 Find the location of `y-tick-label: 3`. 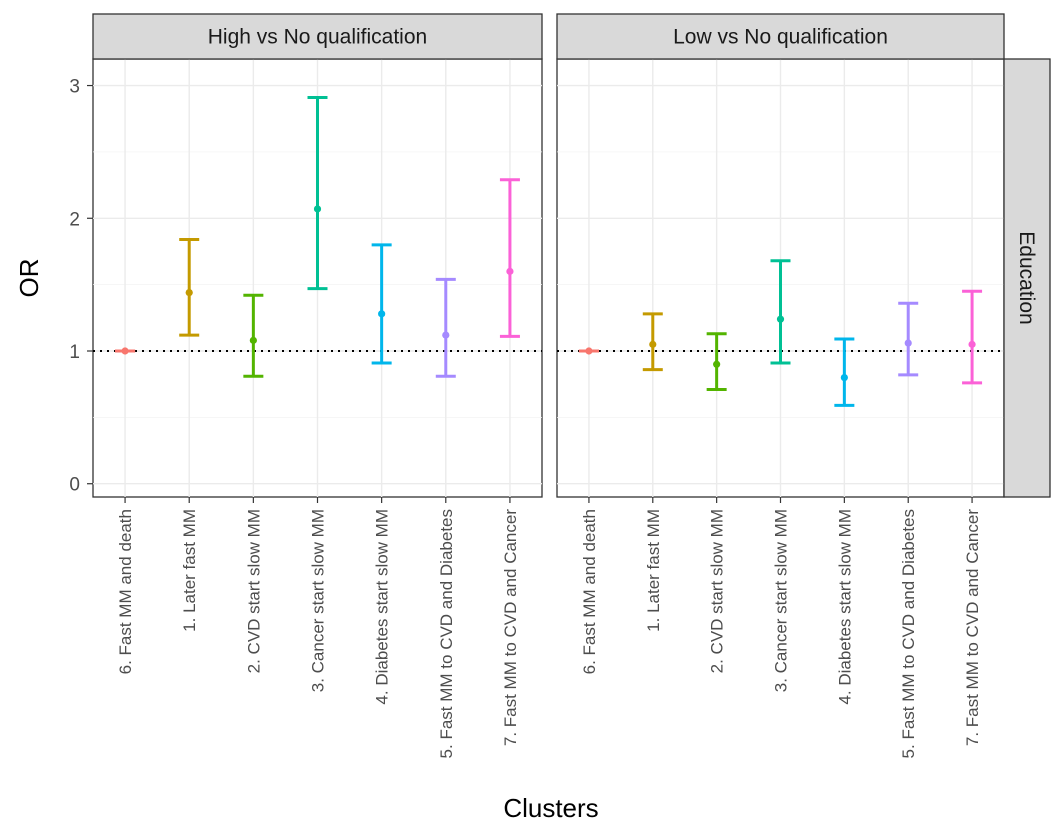

y-tick-label: 3 is located at coordinates (74, 87).